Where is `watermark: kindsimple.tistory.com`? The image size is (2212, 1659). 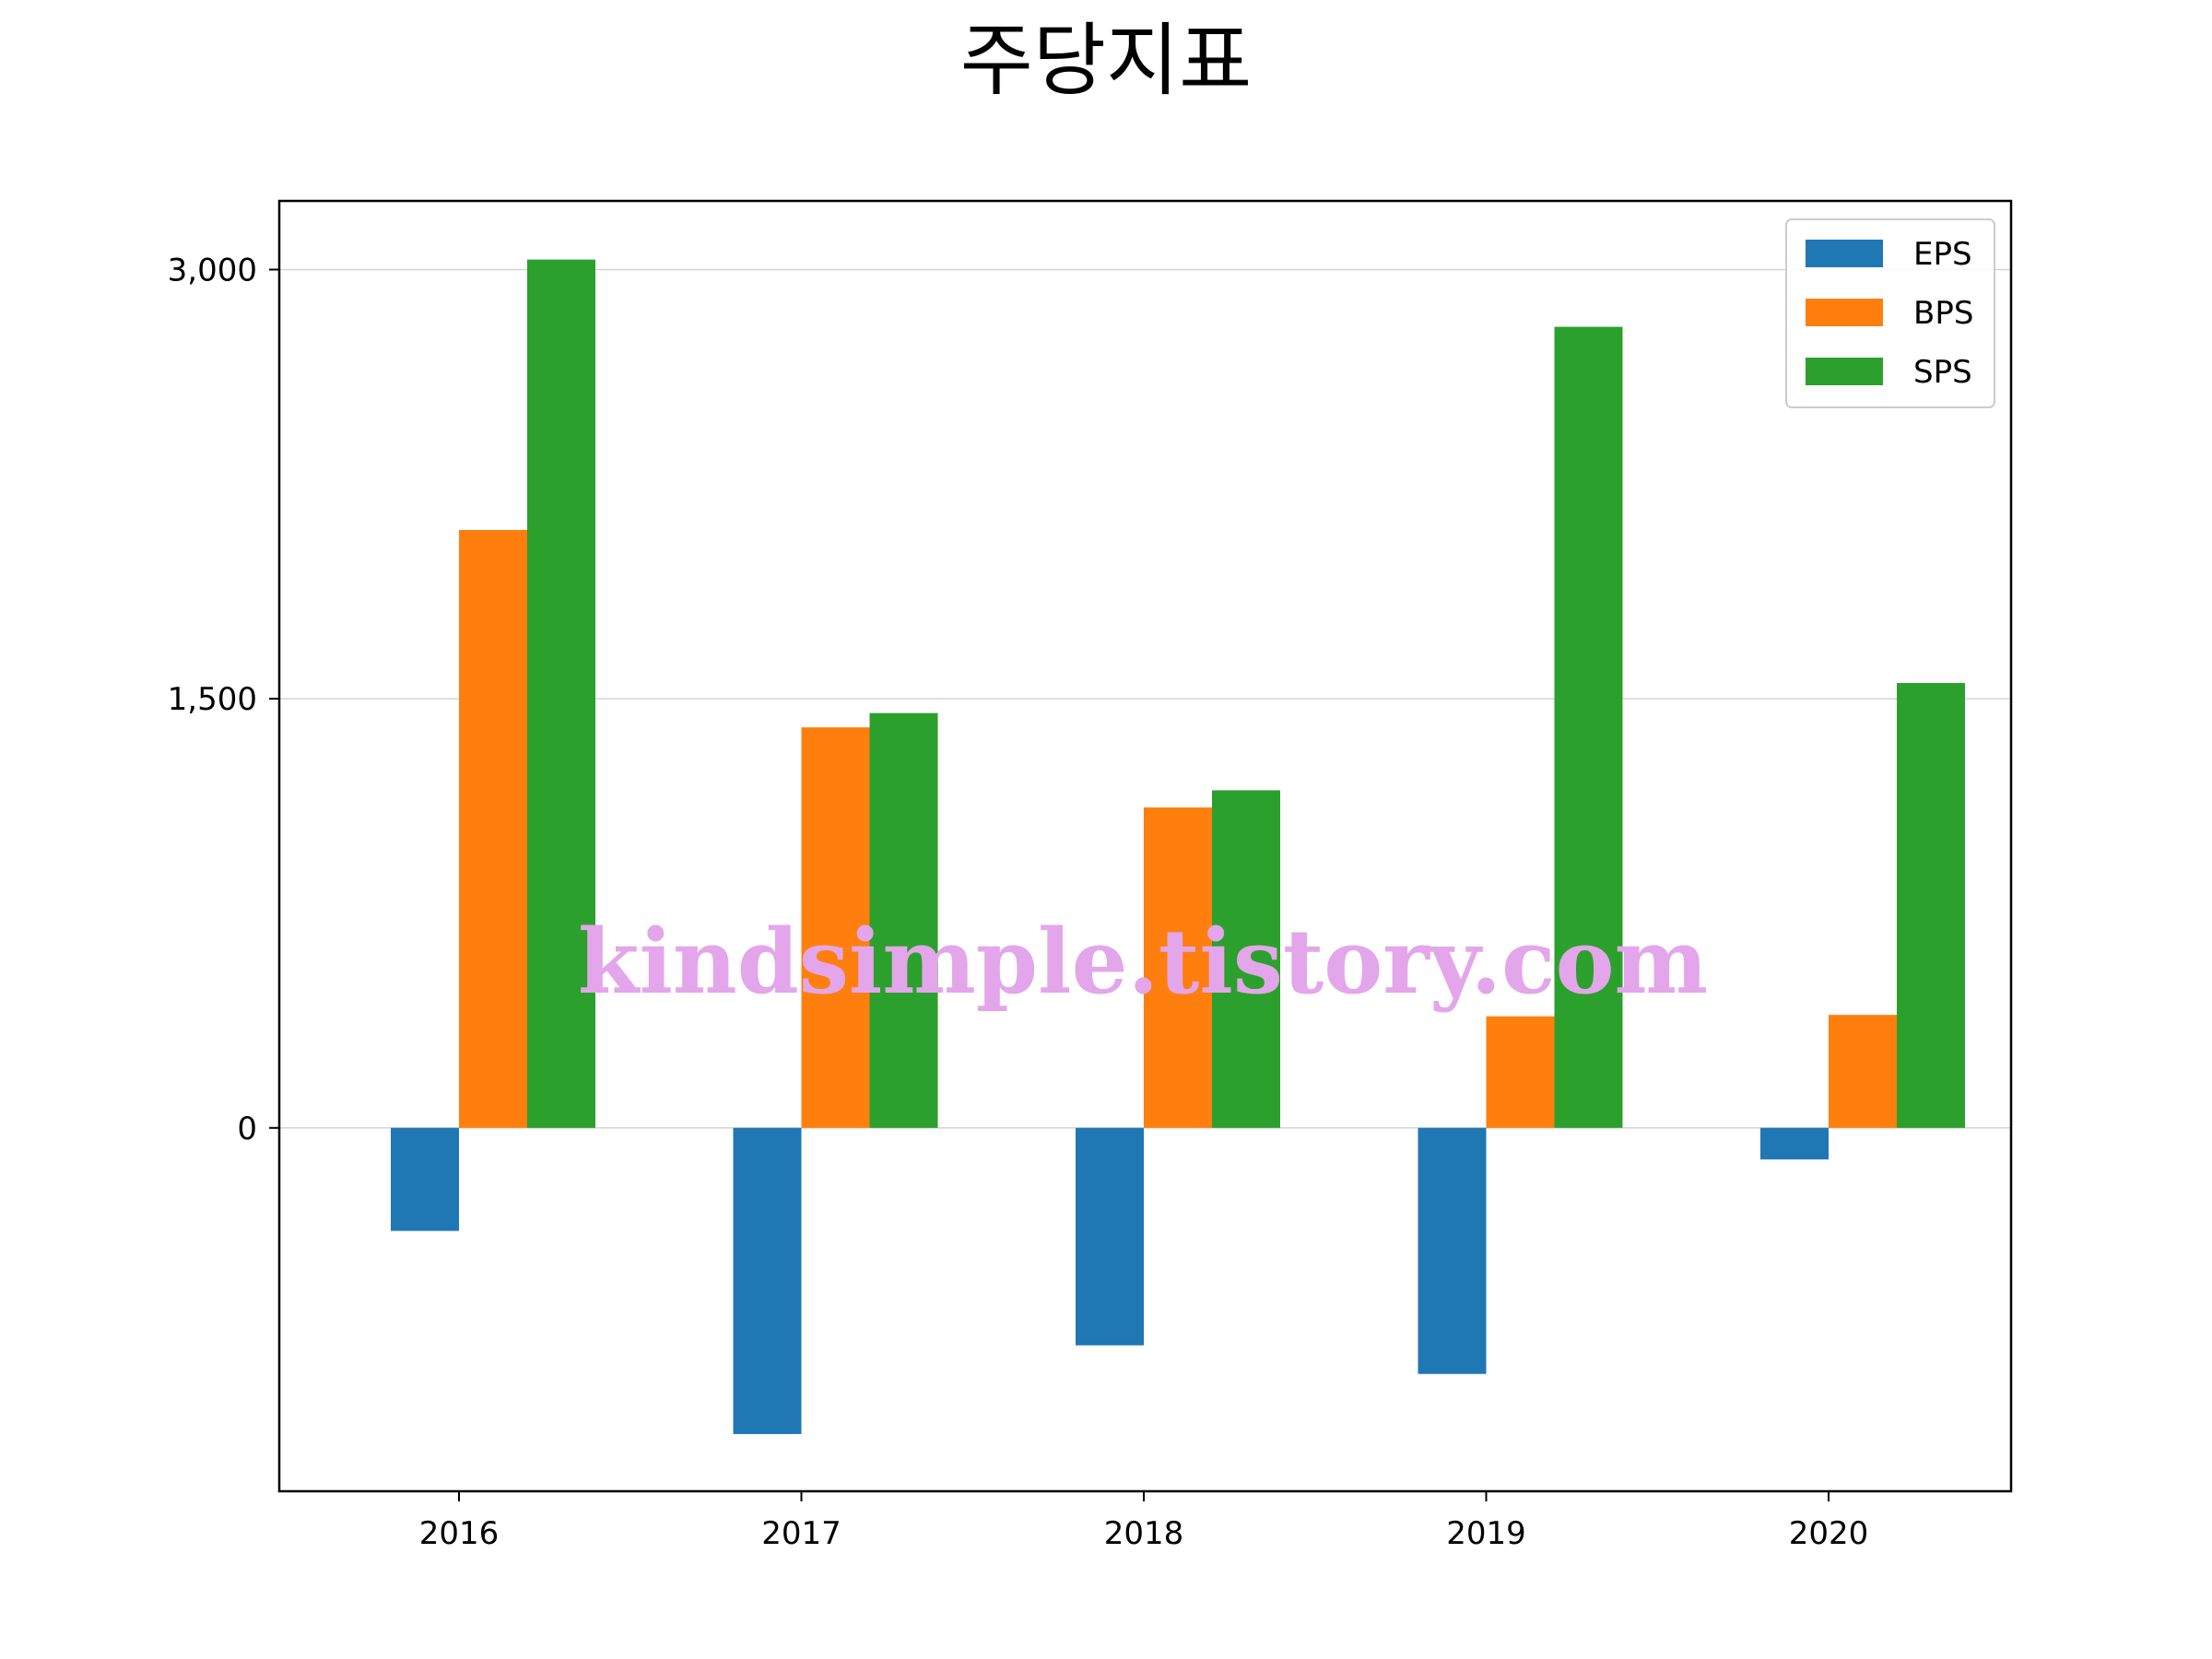 watermark: kindsimple.tistory.com is located at coordinates (1143, 962).